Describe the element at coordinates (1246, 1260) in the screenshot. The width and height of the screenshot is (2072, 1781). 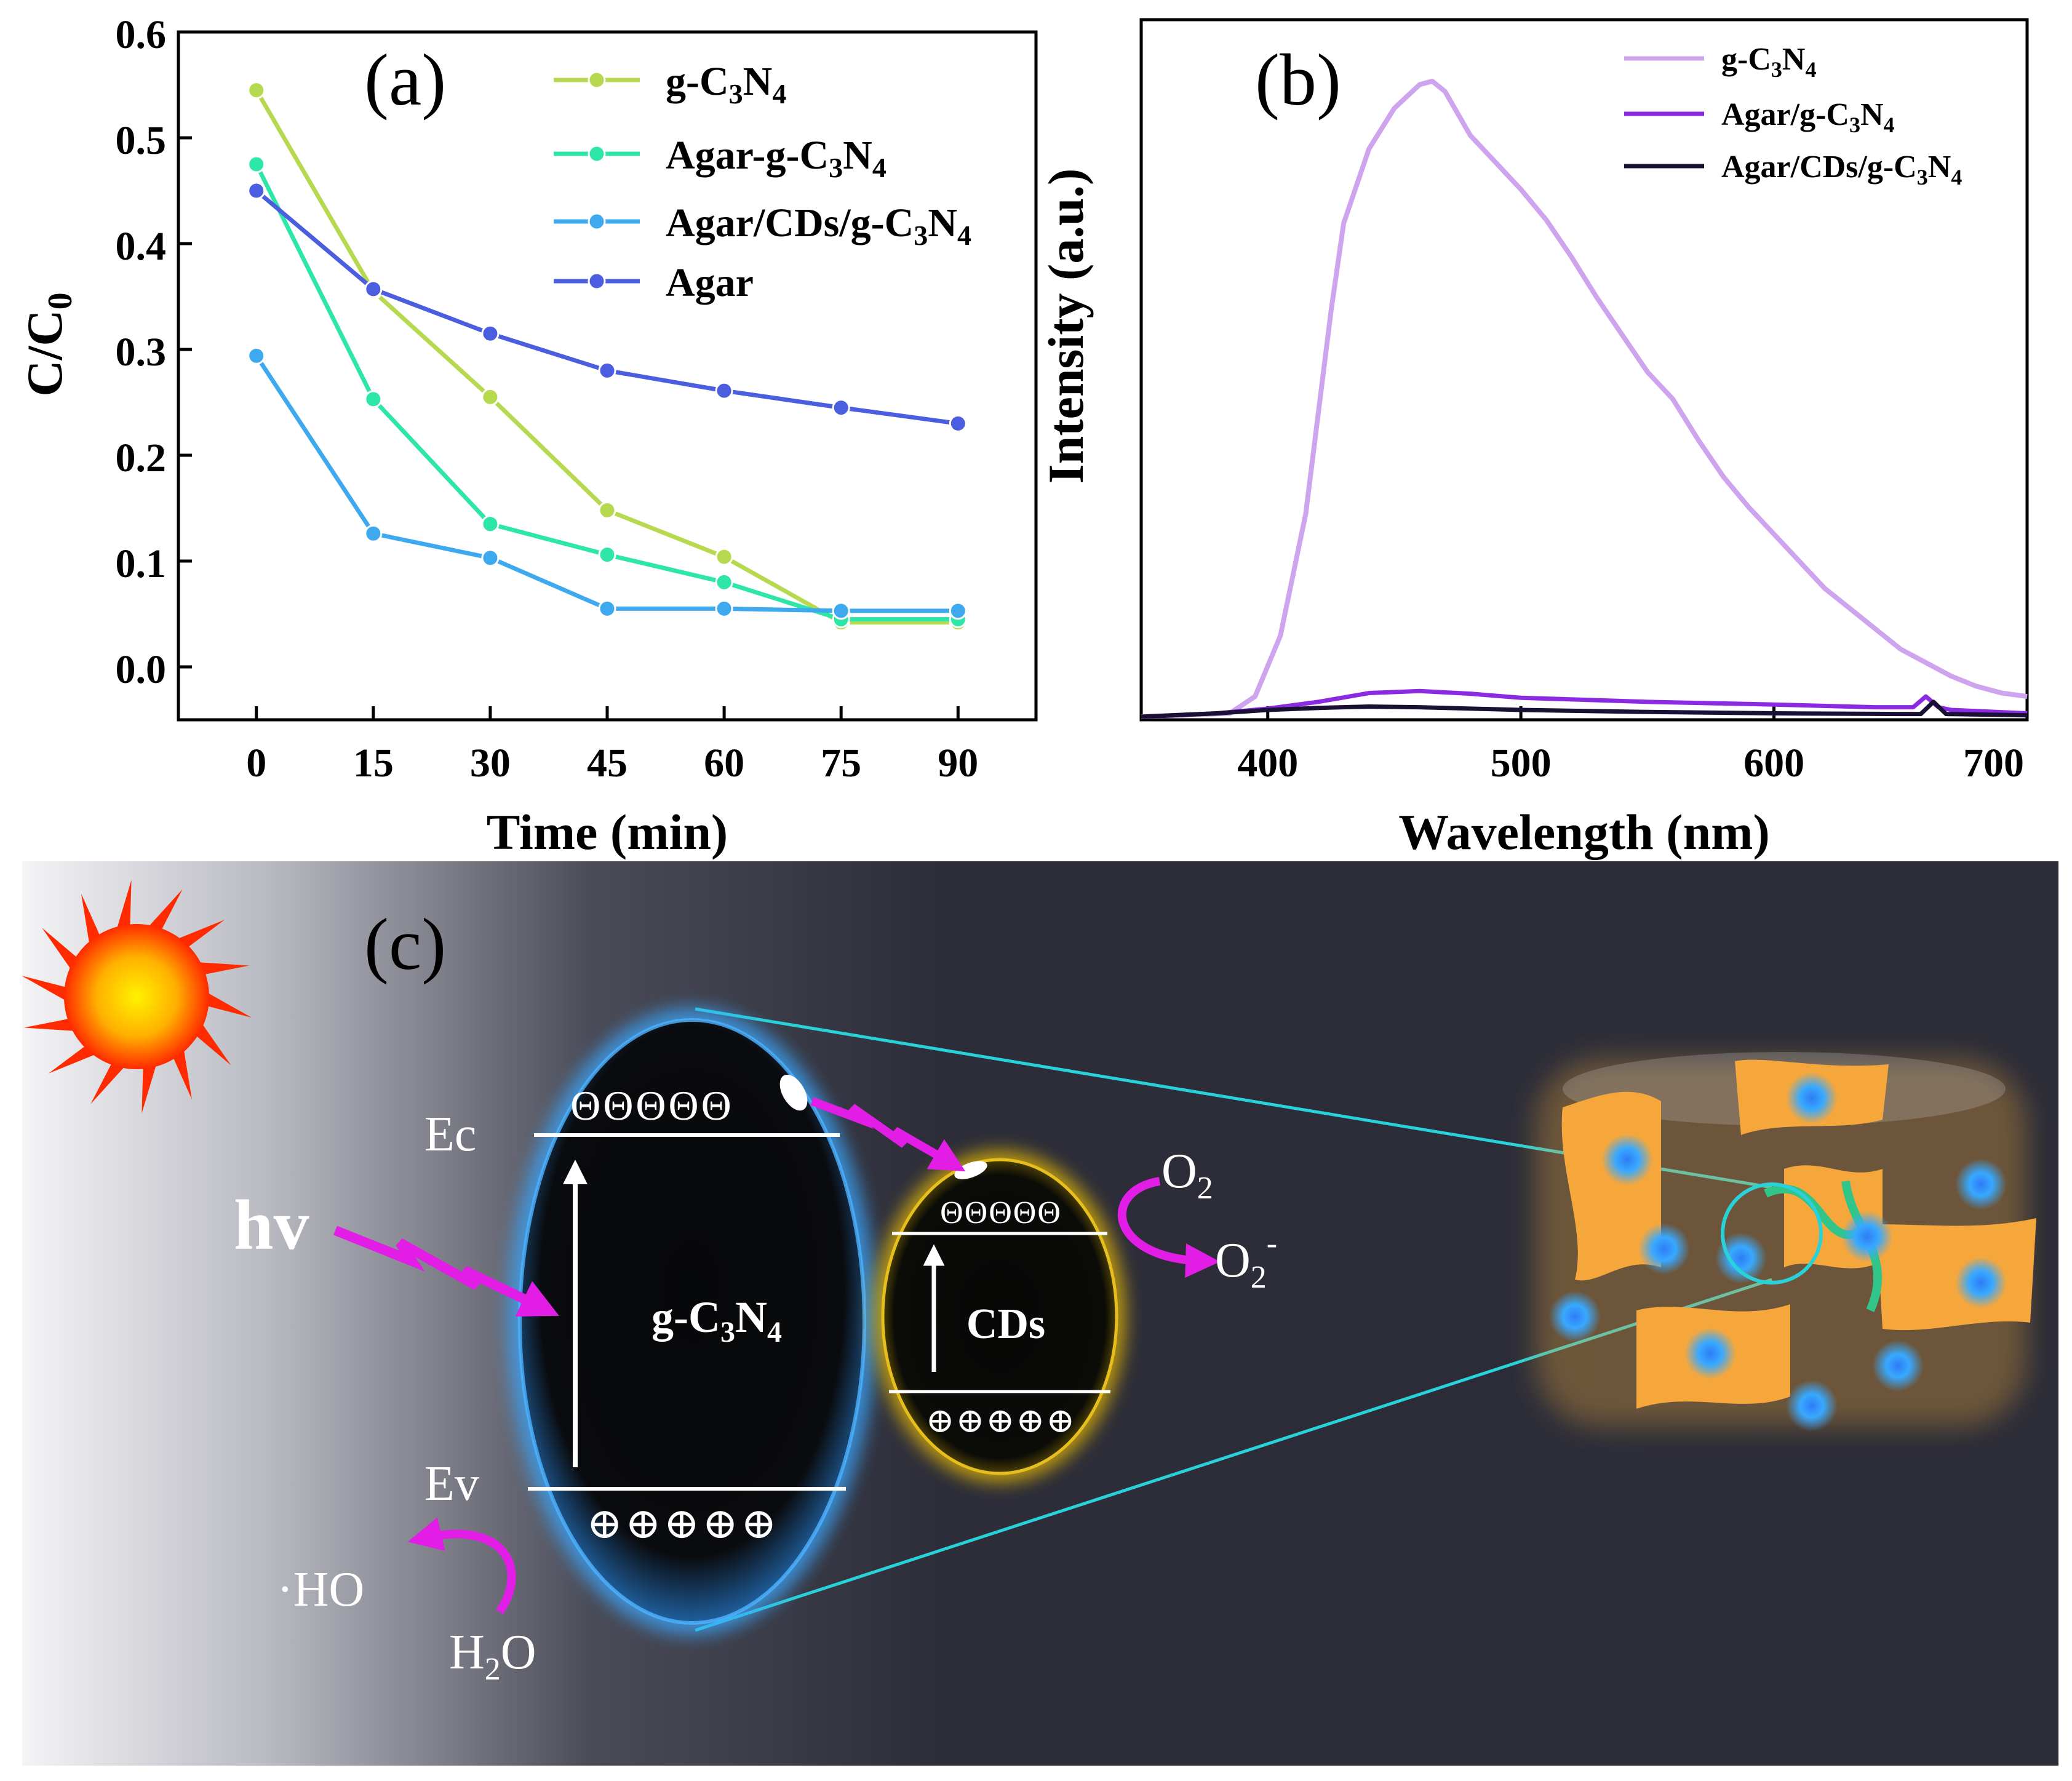
I see `o2-radical-label: O2-` at that location.